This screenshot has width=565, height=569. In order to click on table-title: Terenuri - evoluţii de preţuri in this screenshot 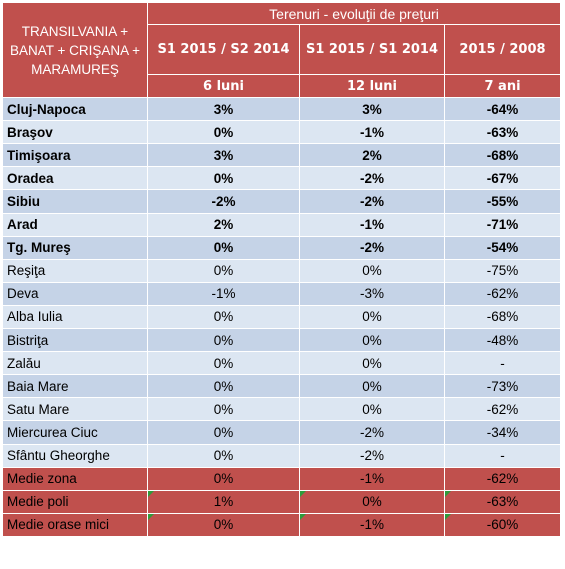, I will do `click(354, 13)`.